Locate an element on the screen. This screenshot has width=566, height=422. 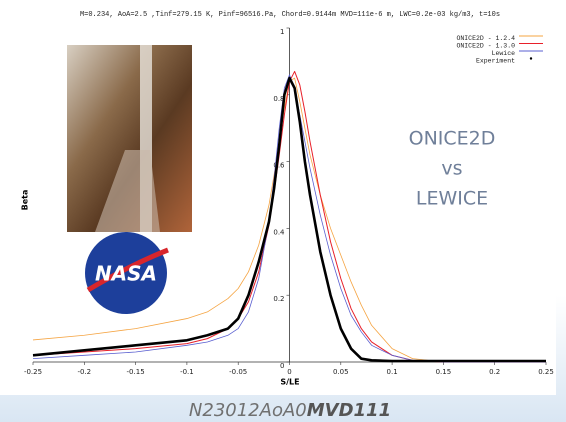
annotation: LEWICE is located at coordinates (452, 199).